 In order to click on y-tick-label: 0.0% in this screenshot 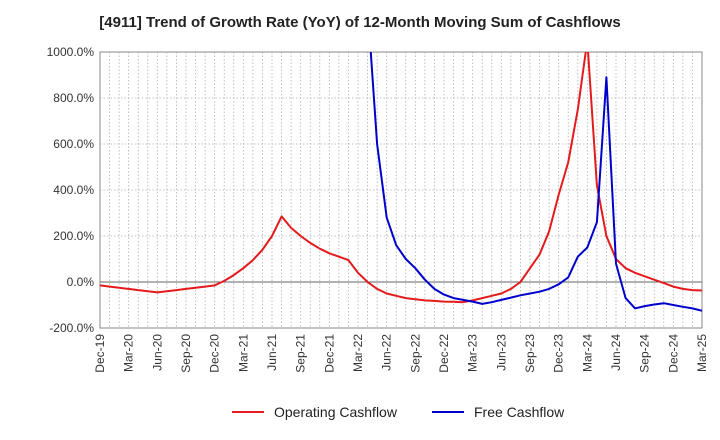, I will do `click(81, 282)`.